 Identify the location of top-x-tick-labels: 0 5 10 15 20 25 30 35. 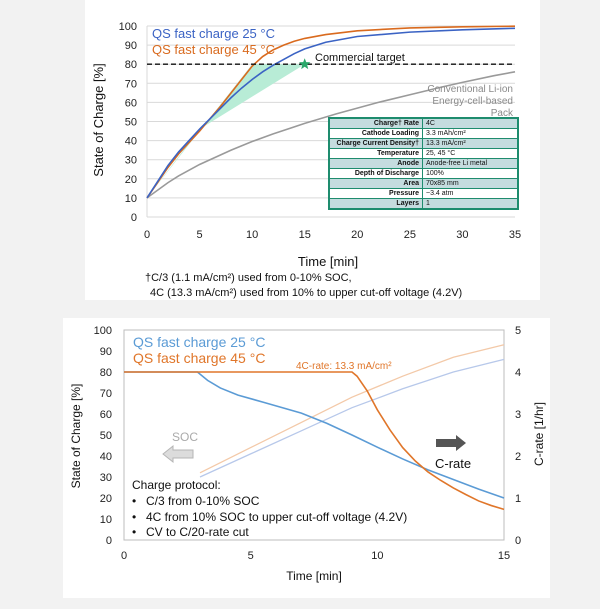
(332, 235).